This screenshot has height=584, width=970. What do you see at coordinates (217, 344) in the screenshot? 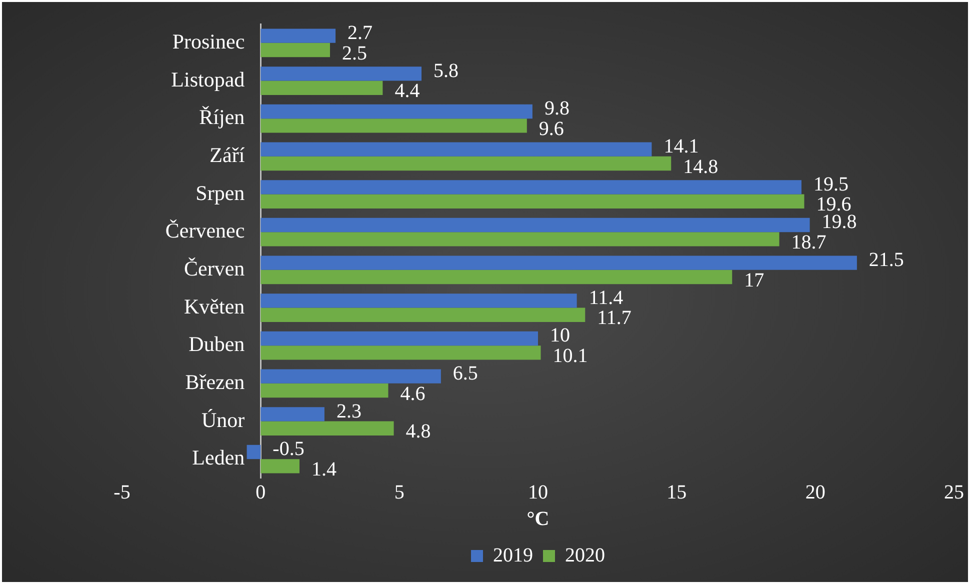
I see `y-tick-label: Duben` at bounding box center [217, 344].